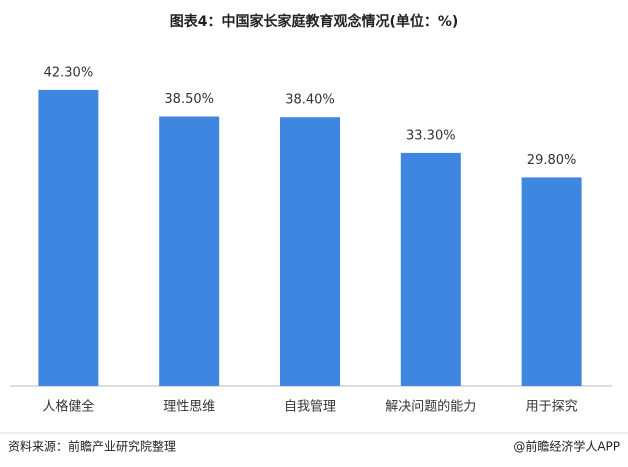  What do you see at coordinates (552, 160) in the screenshot?
I see `value-label: 29.80%` at bounding box center [552, 160].